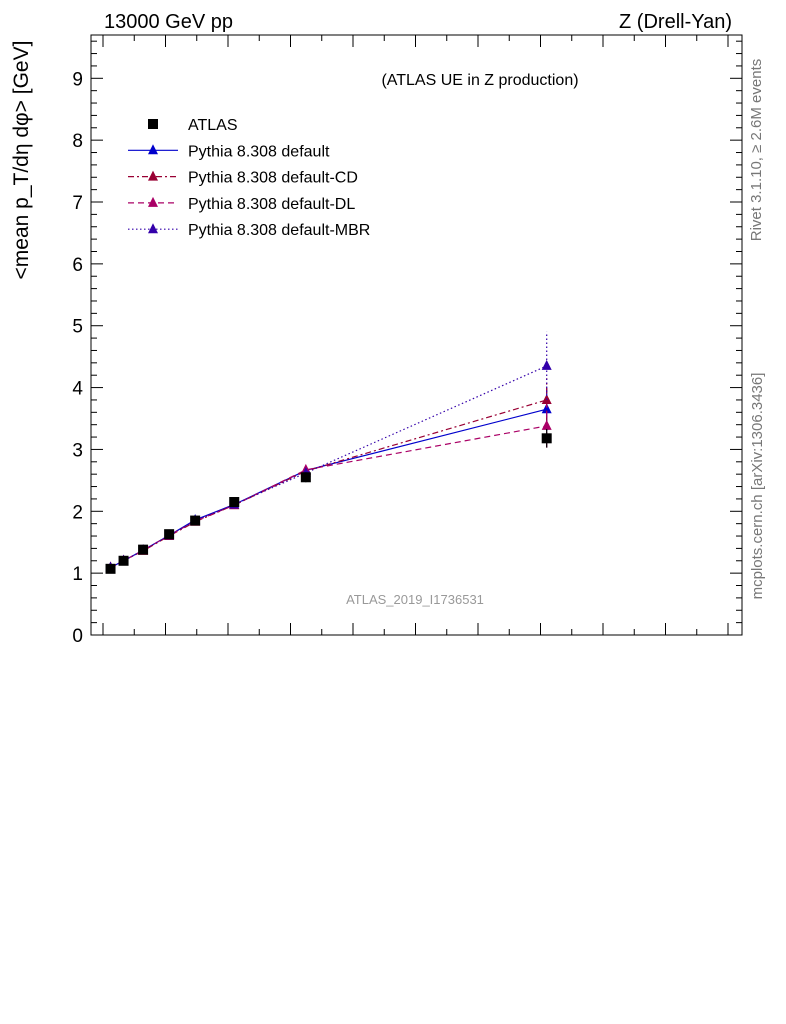 The width and height of the screenshot is (786, 1024). I want to click on header-right: Z (Drell-Yan), so click(675, 22).